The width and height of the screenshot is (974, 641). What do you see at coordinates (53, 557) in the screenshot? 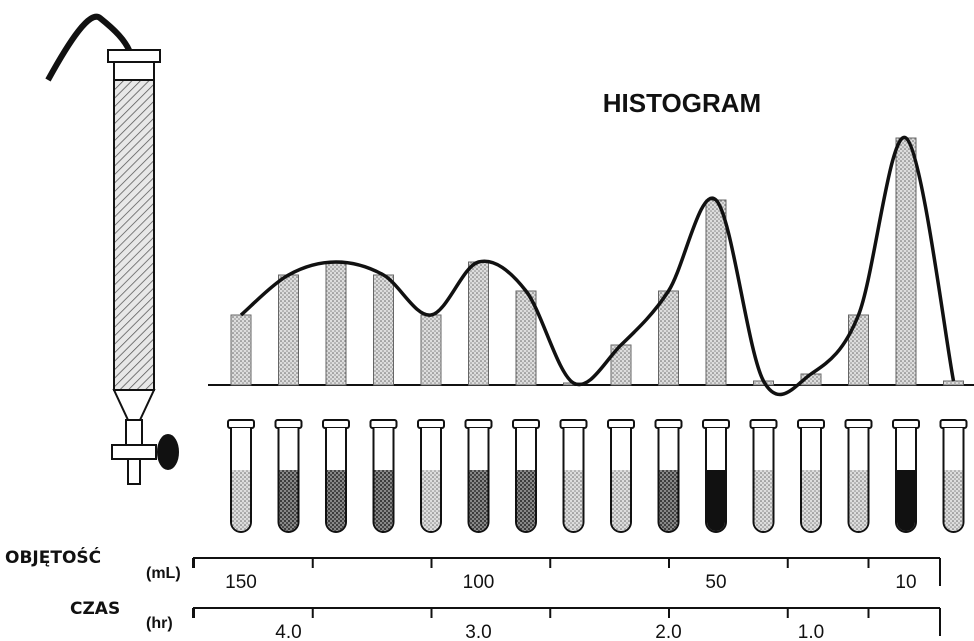
I see `volume-label: OBJĘTOŚĆ` at bounding box center [53, 557].